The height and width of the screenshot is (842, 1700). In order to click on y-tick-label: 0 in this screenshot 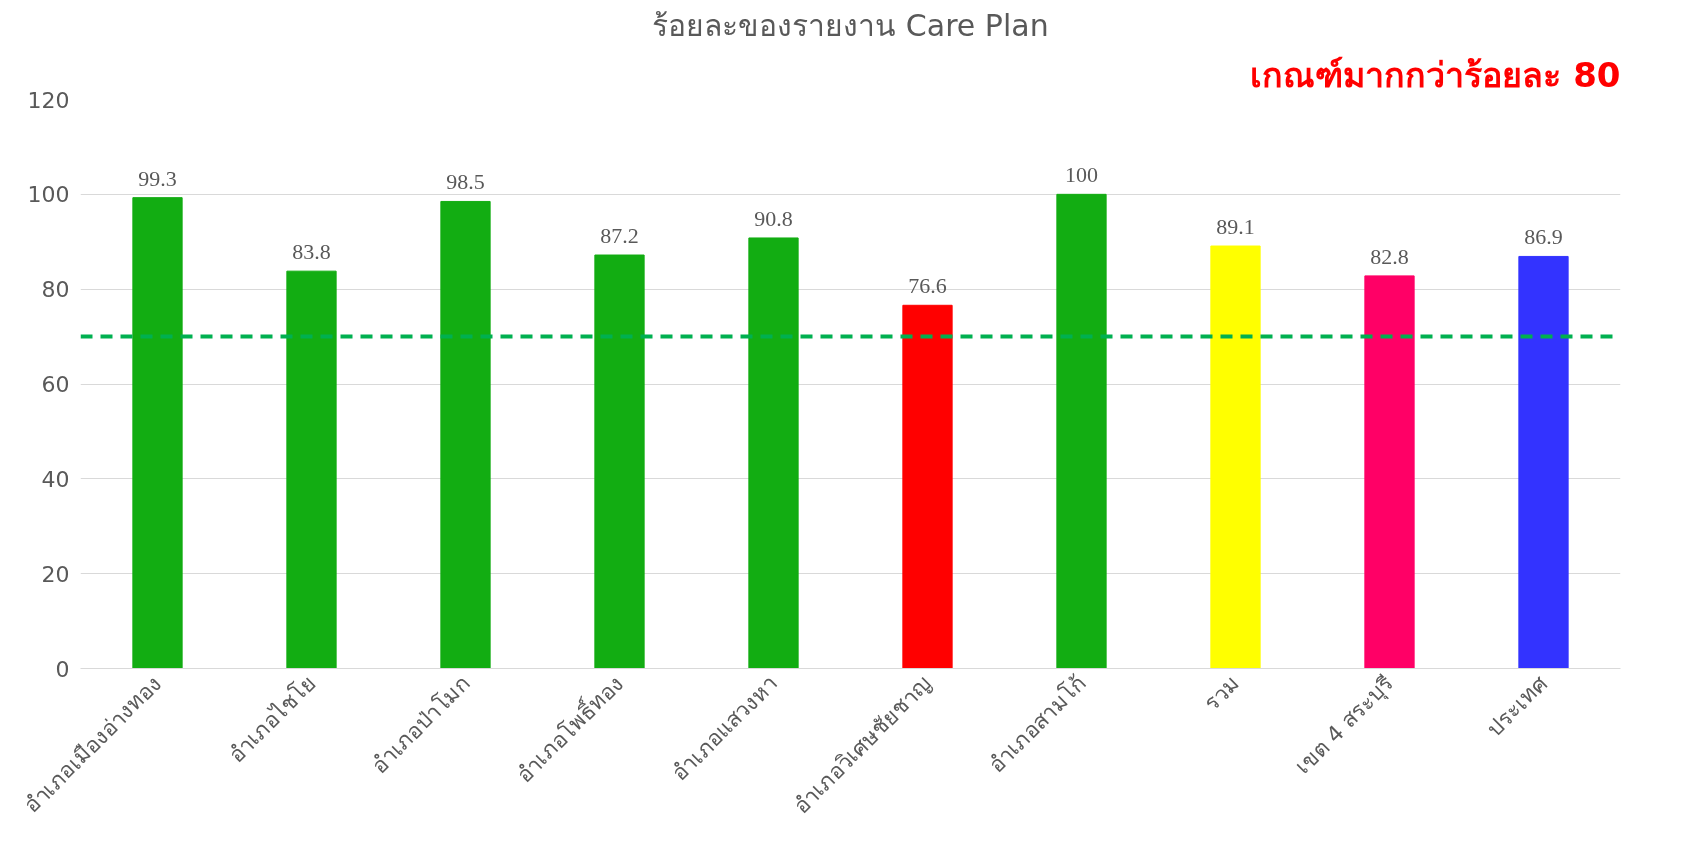, I will do `click(62, 669)`.